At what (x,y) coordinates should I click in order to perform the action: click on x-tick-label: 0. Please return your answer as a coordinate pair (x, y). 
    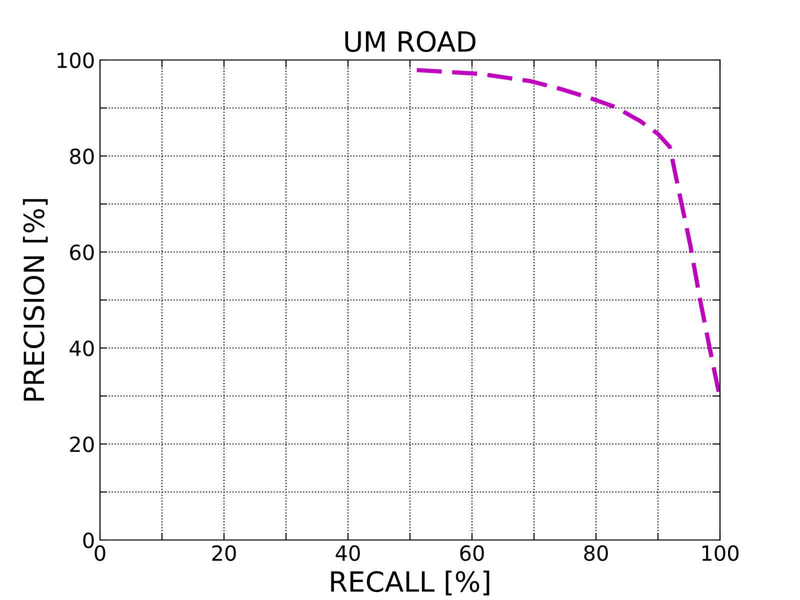
    Looking at the image, I should click on (100, 553).